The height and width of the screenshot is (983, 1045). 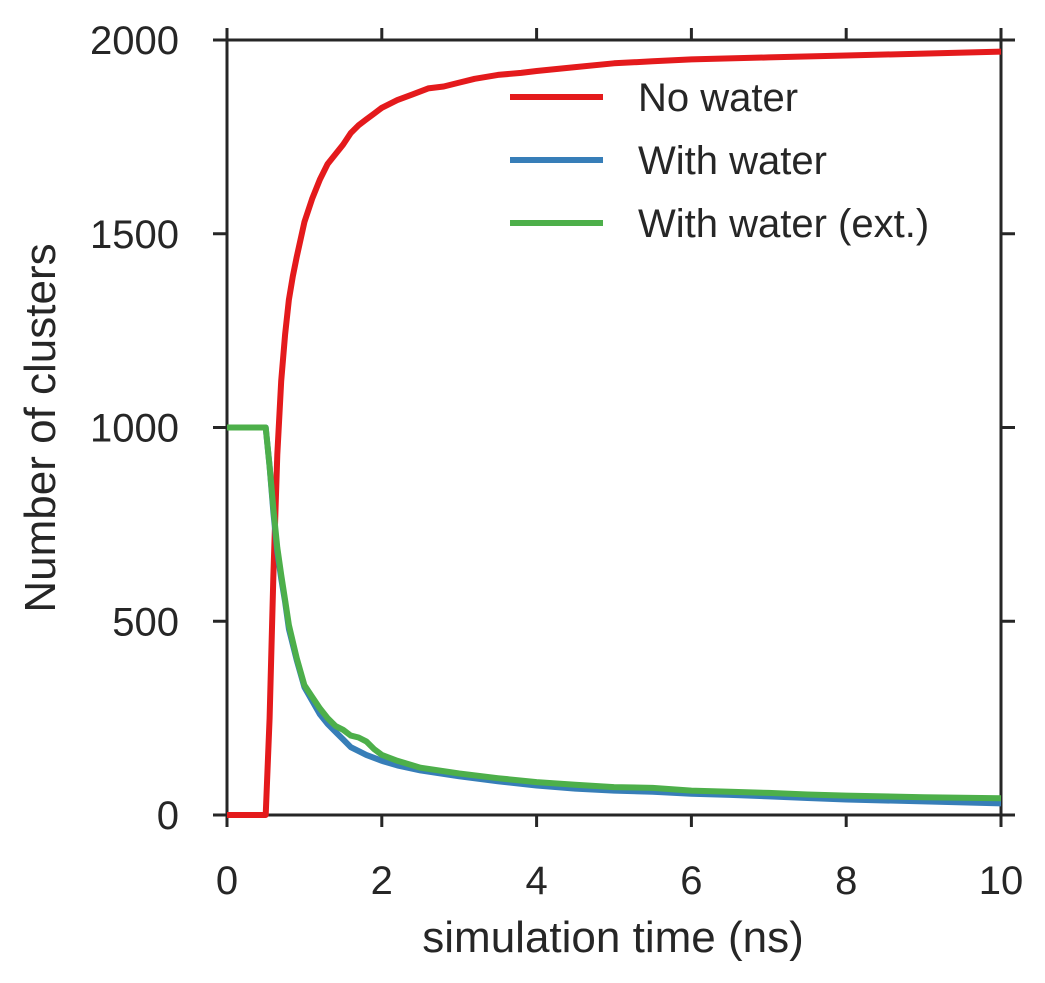 I want to click on x-tick-label: 6, so click(x=691, y=881).